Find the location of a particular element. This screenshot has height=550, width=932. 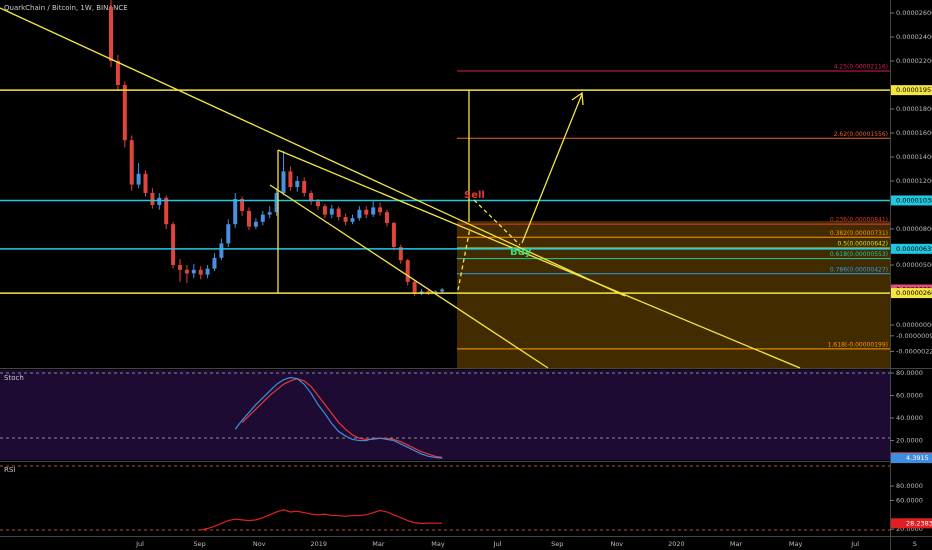

y-tick-label: 0.00001400 is located at coordinates (914, 157).